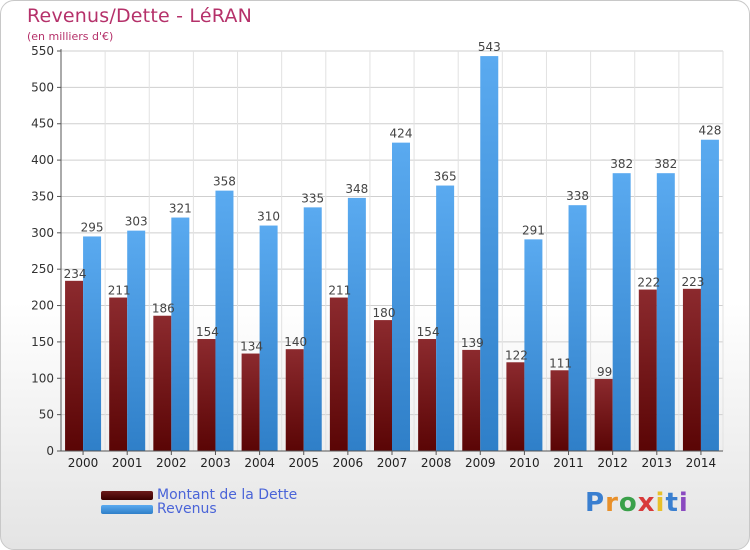  Describe the element at coordinates (50, 451) in the screenshot. I see `y-tick-label: 0` at that location.